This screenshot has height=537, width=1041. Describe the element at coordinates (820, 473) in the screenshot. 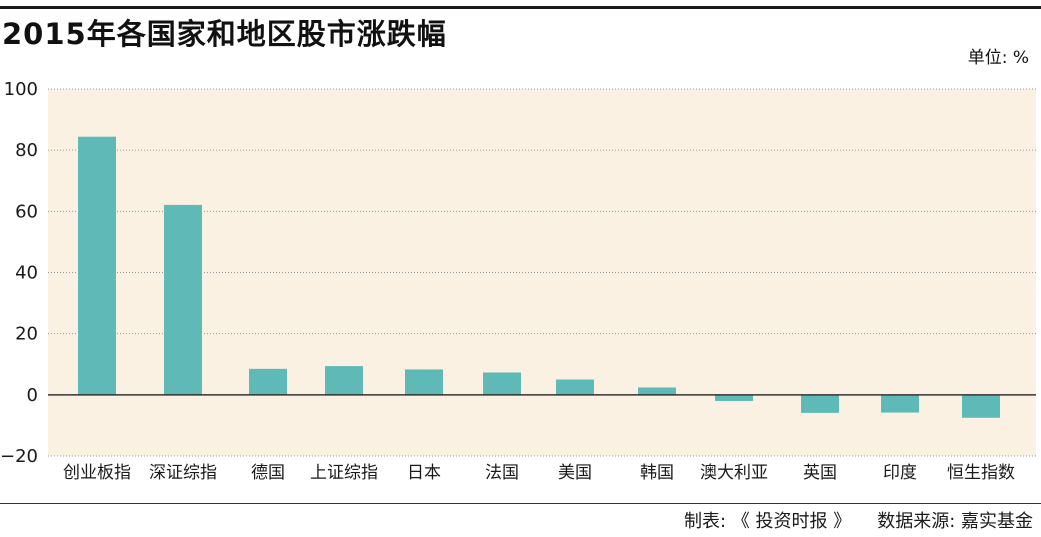

I see `category-label-10: 英国` at that location.